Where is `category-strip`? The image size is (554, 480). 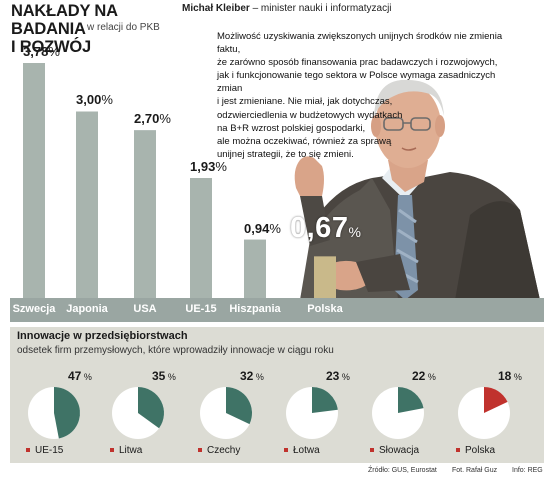
category-strip is located at coordinates (277, 310).